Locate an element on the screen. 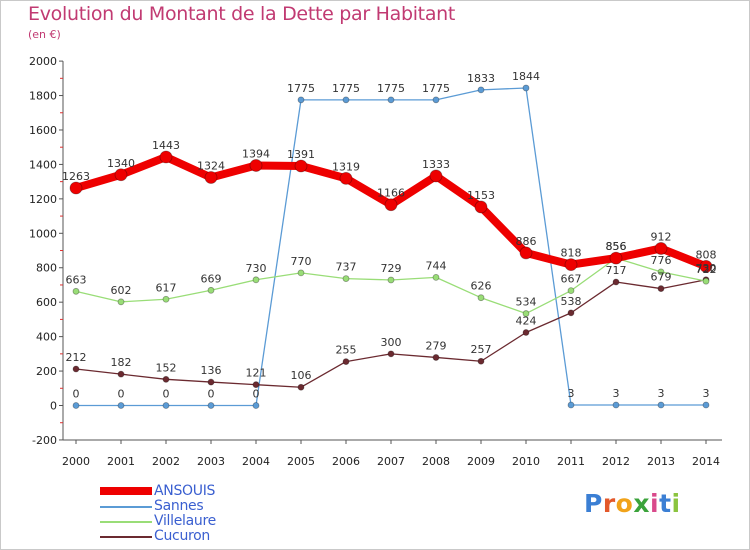 This screenshot has width=750, height=550. legend-label: Villelaure is located at coordinates (185, 521).